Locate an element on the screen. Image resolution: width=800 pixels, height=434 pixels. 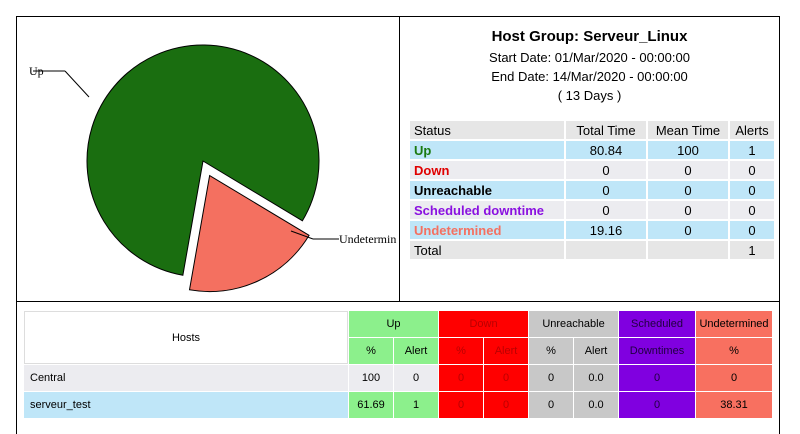
up-pct: 100 is located at coordinates (371, 378).